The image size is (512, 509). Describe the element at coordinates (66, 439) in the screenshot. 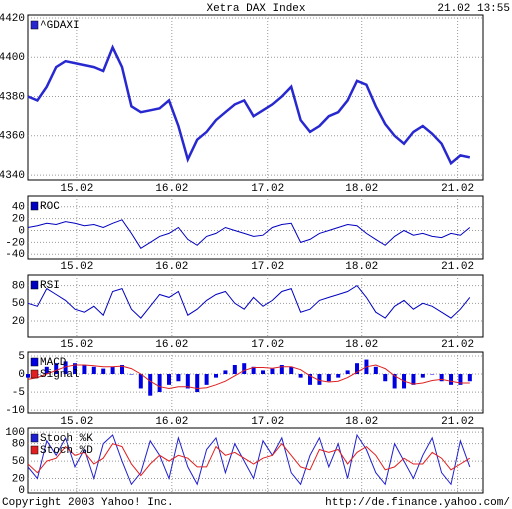

I see `legend-label: Stoch %K` at that location.